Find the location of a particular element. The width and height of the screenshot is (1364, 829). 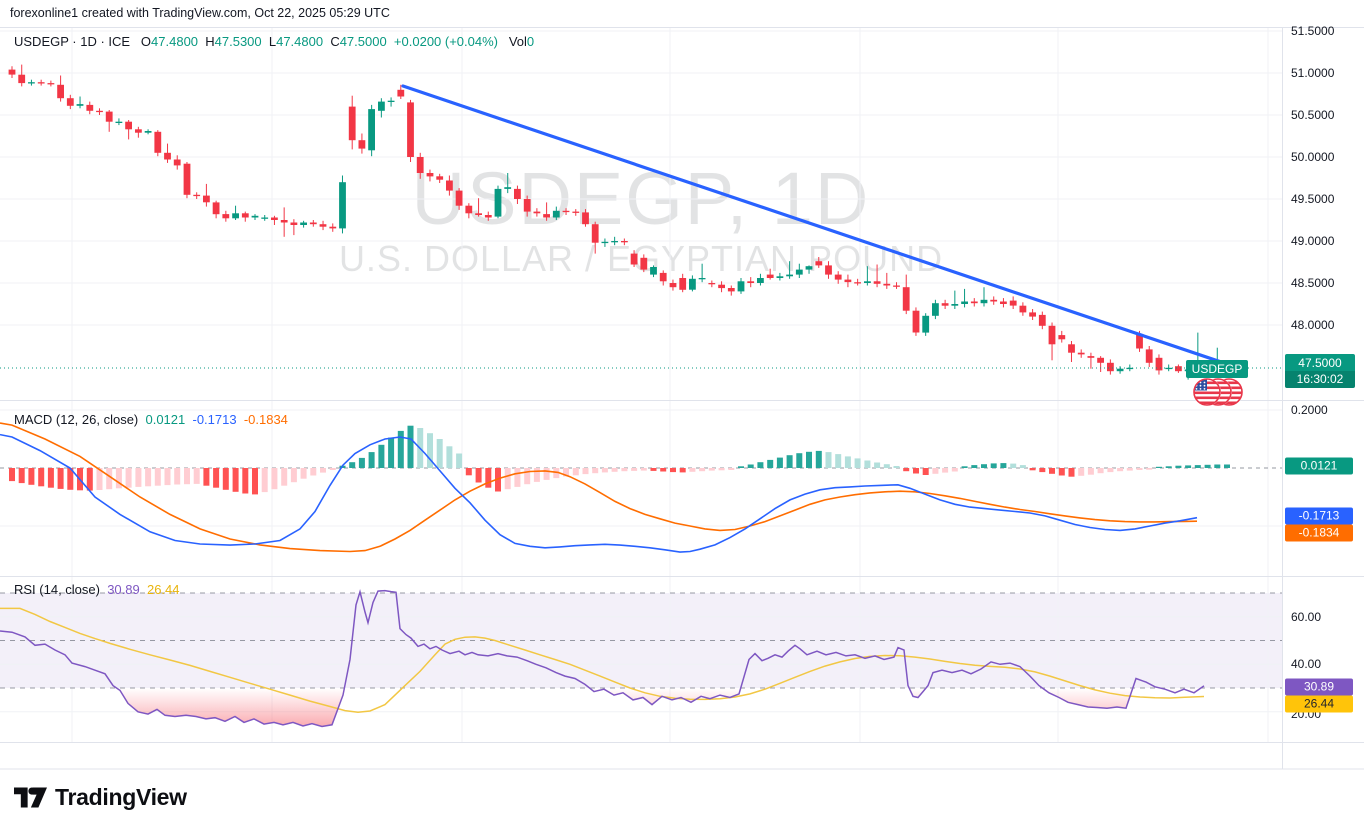

legend-value: +0.0200 (+0.04%) is located at coordinates (451, 41).